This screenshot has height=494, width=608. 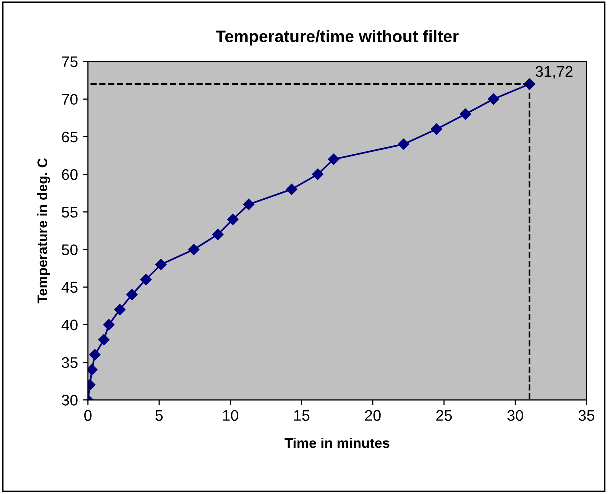 What do you see at coordinates (43, 231) in the screenshot?
I see `y-axis-title: Temperature in deg. C` at bounding box center [43, 231].